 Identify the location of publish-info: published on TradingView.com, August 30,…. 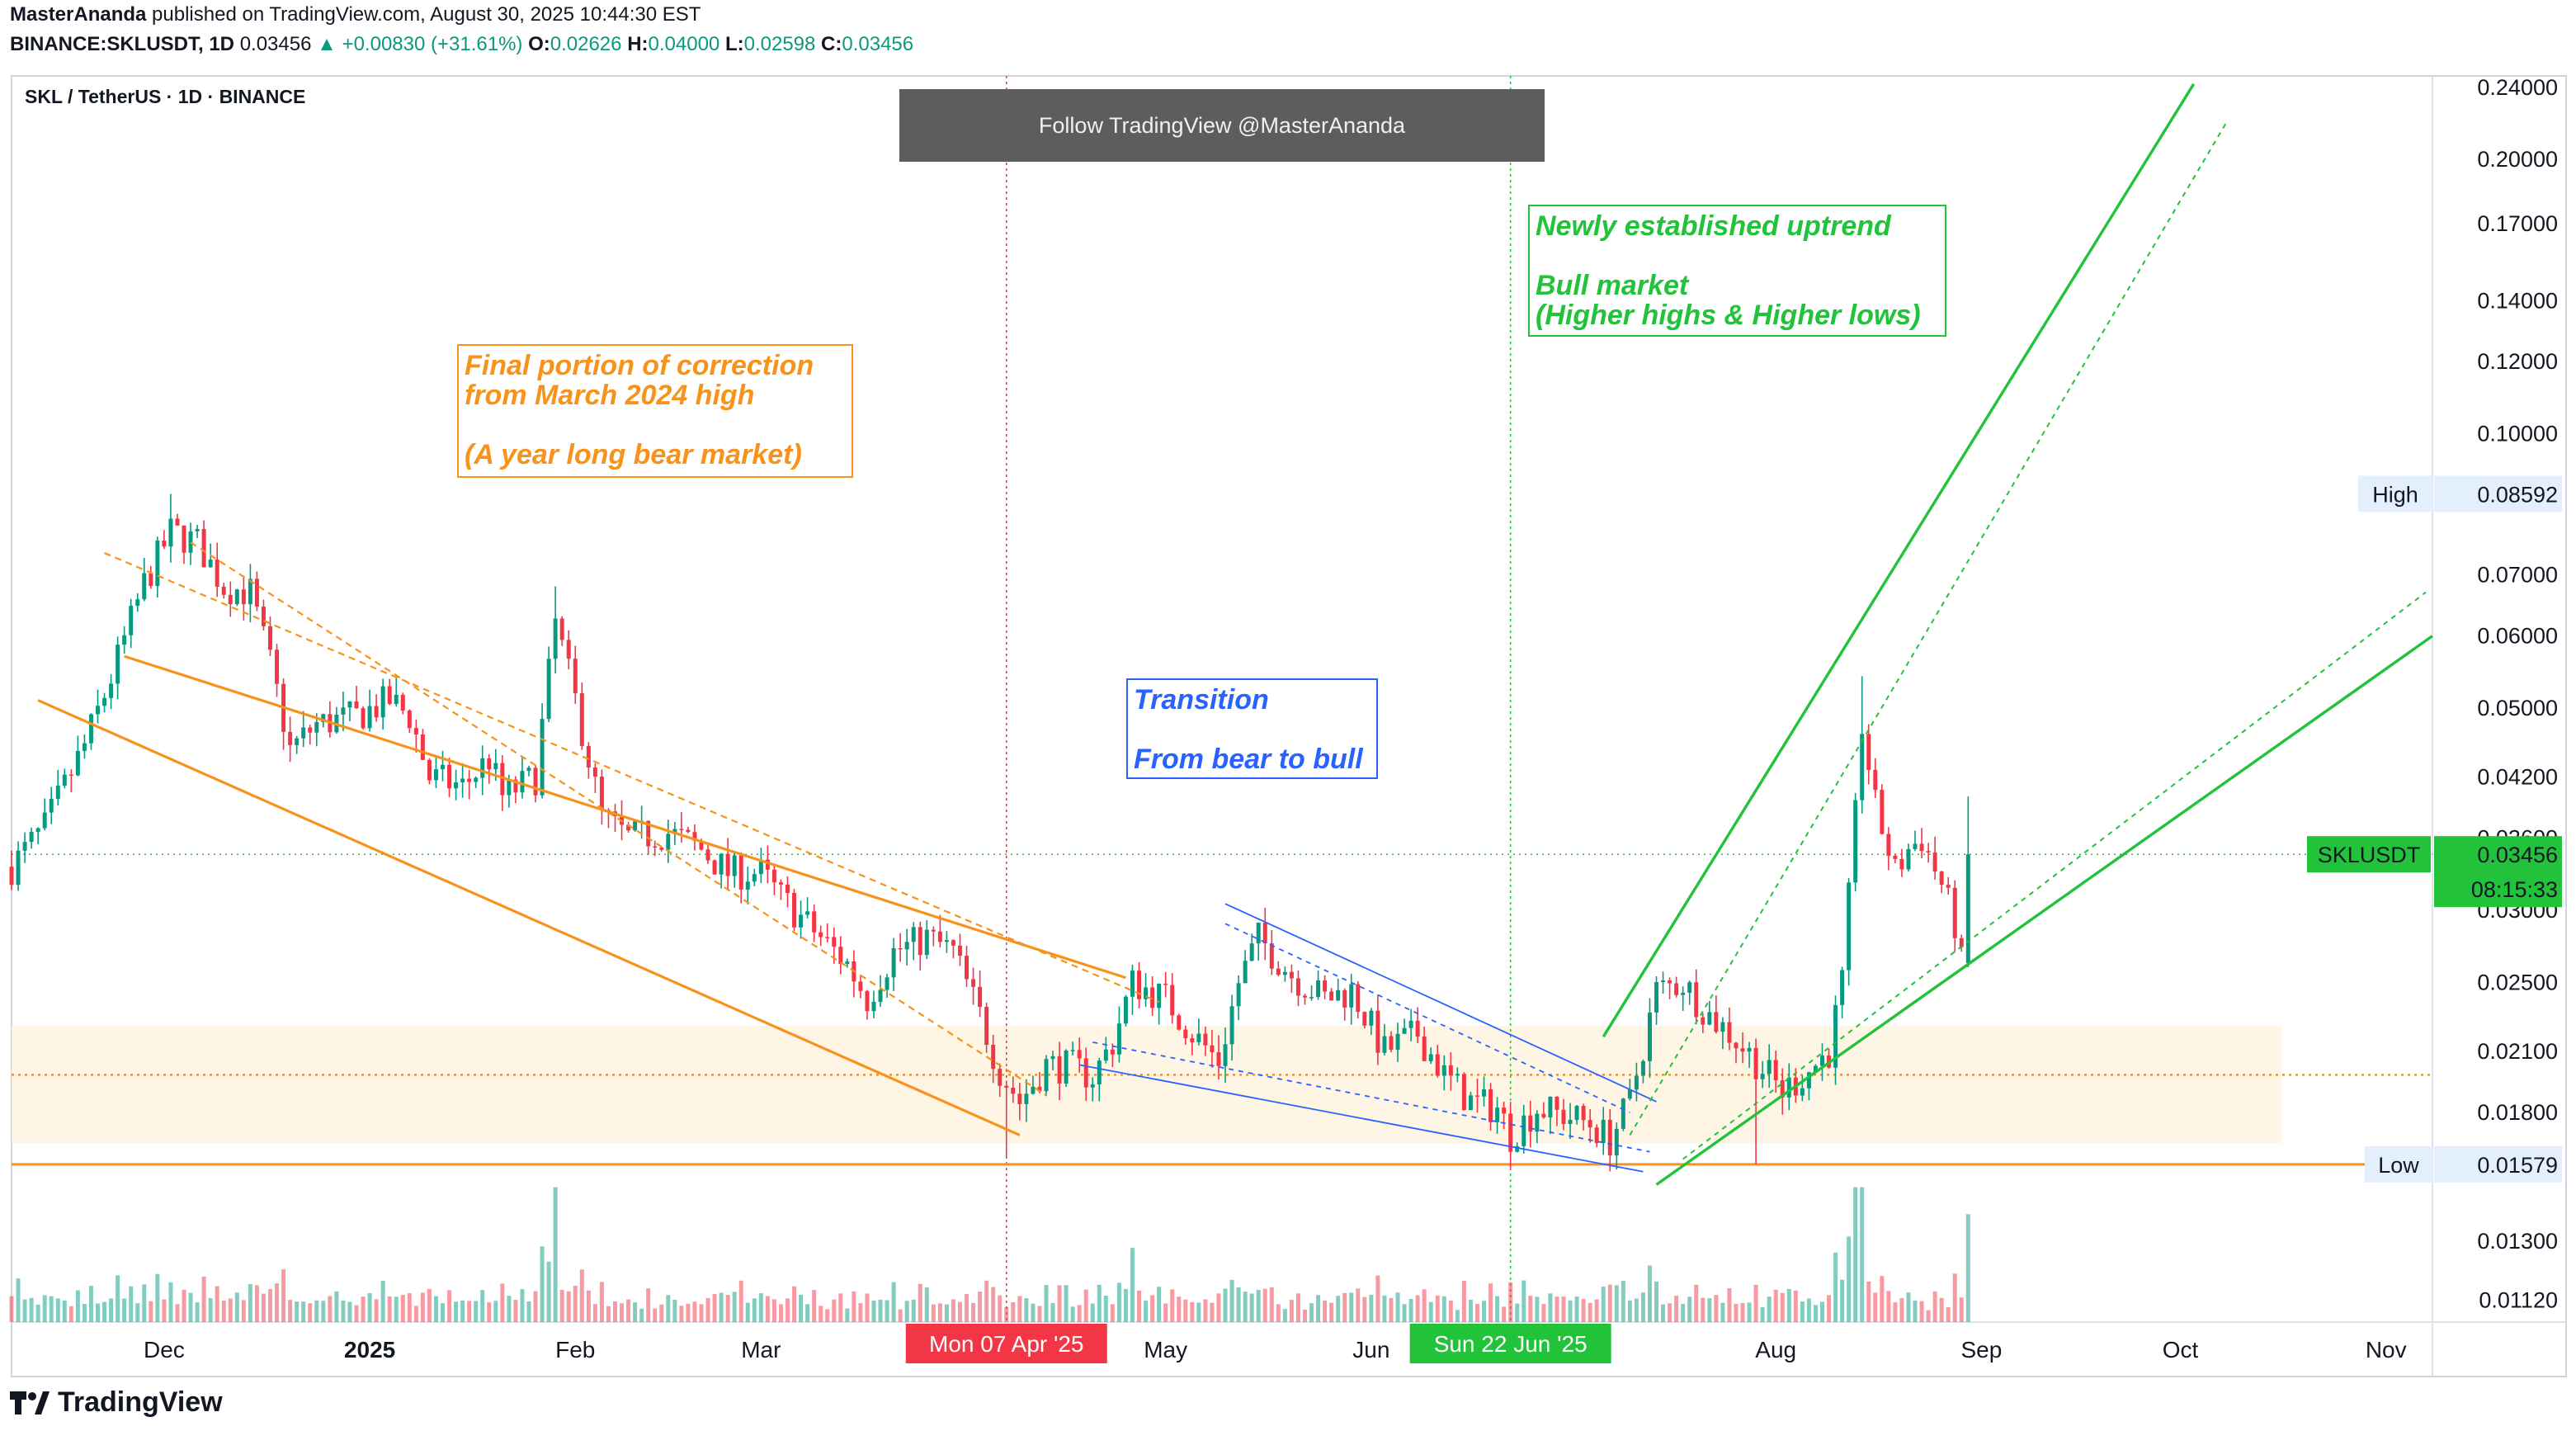
(426, 14).